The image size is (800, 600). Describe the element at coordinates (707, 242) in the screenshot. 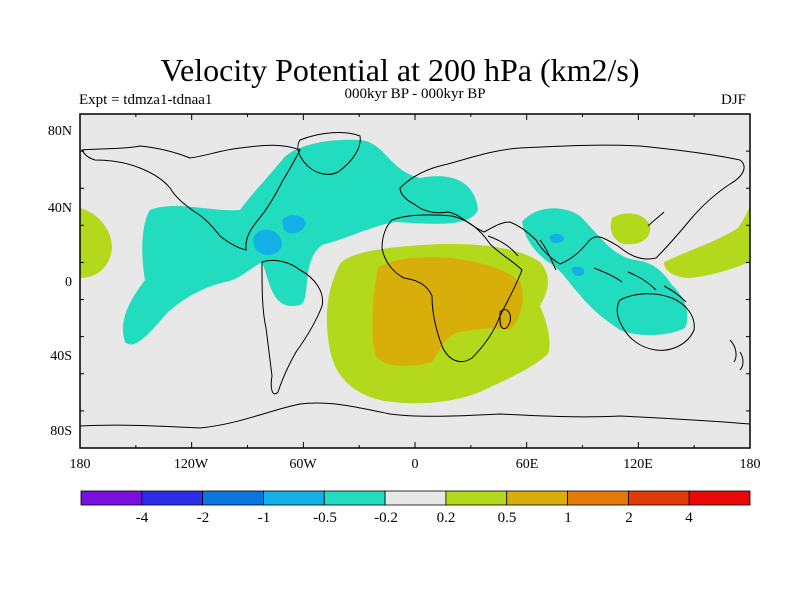

I see `yellow-green-region-pacific` at that location.